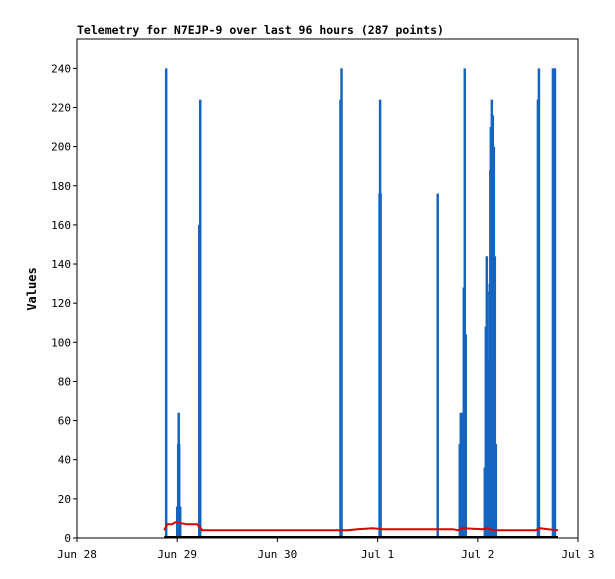 The image size is (615, 579). What do you see at coordinates (61, 225) in the screenshot?
I see `y-tick-label: 160` at bounding box center [61, 225].